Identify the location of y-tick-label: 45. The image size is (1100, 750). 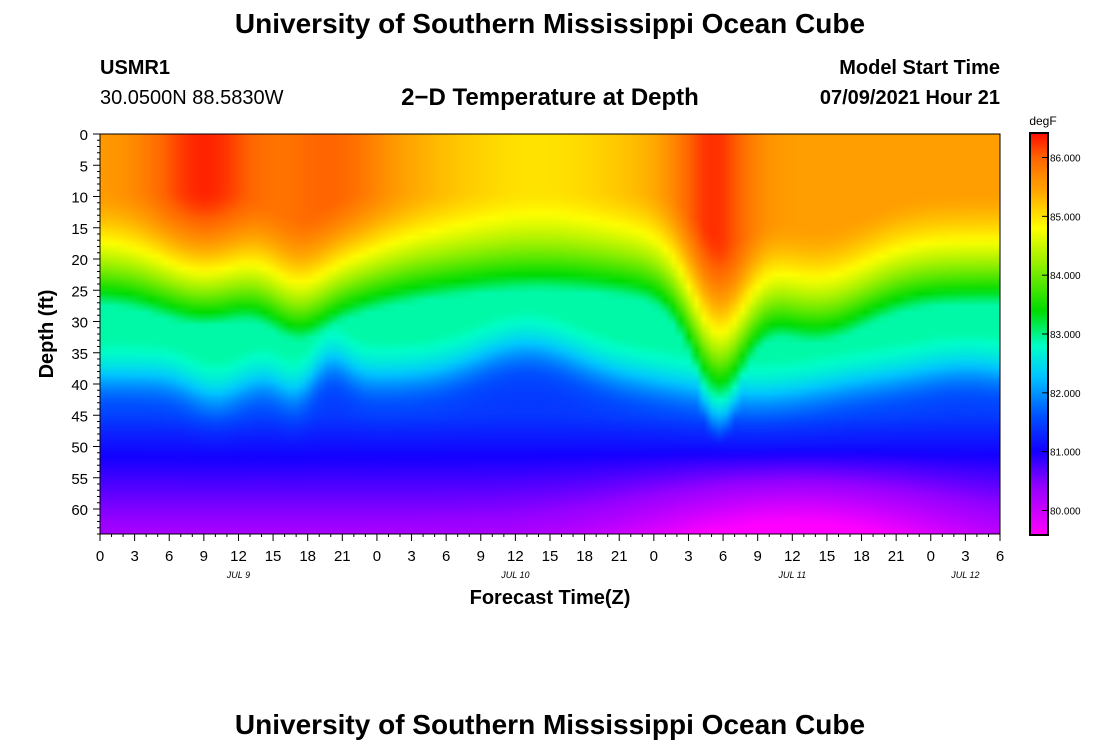
(79, 416).